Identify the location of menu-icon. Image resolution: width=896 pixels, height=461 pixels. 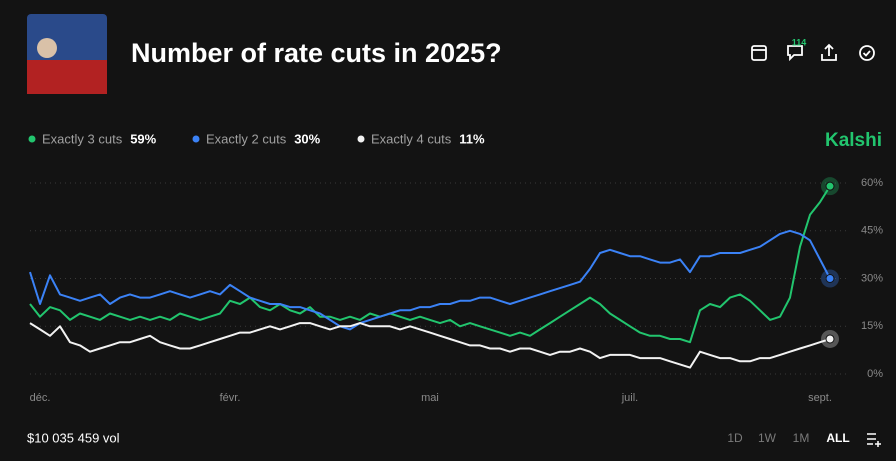
(874, 440).